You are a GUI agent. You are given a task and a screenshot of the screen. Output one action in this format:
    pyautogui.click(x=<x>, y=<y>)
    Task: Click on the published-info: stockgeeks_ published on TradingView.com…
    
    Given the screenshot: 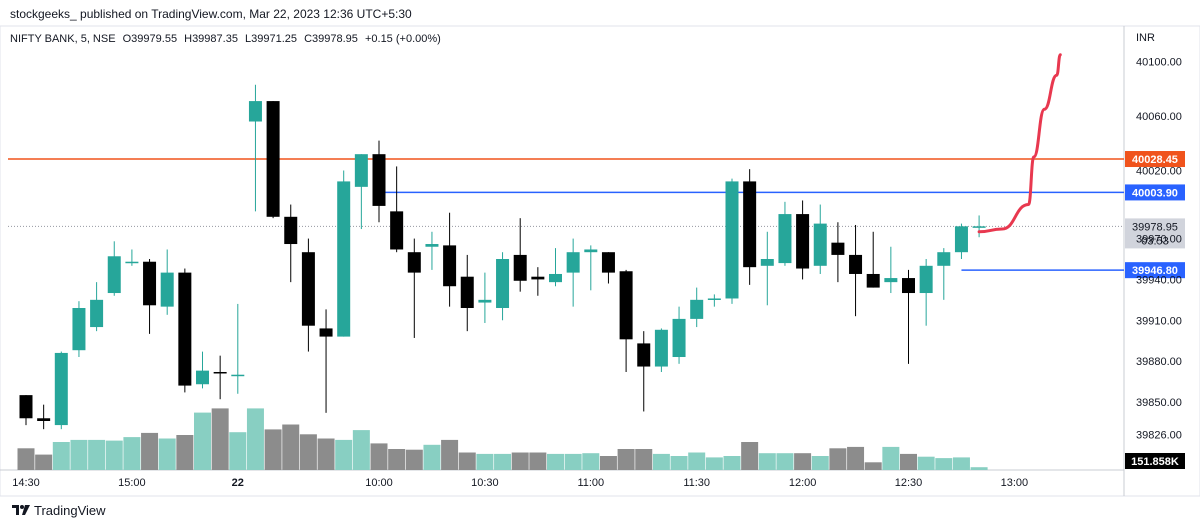 What is the action you would take?
    pyautogui.click(x=211, y=14)
    